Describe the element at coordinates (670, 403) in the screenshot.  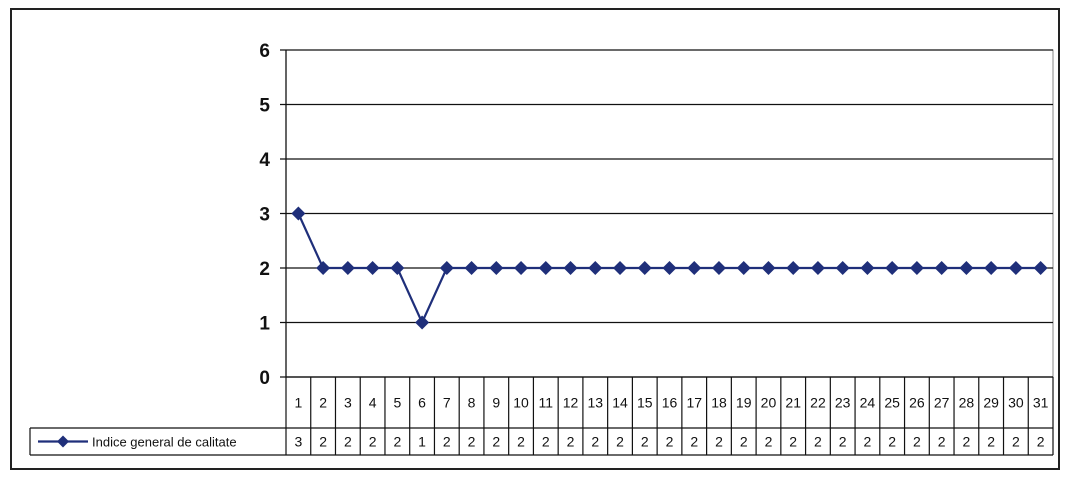
I see `x-category-label: 16` at that location.